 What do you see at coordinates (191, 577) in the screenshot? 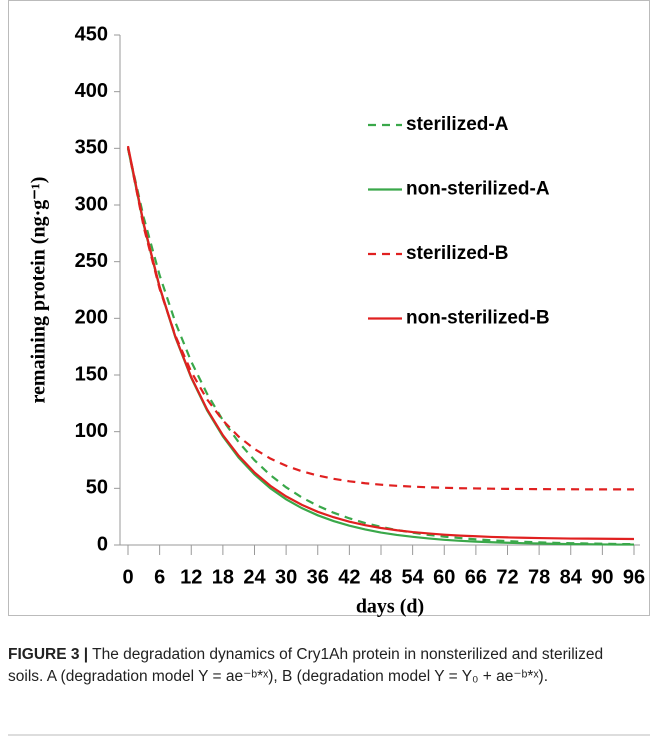
I see `x-tick-label: 12` at bounding box center [191, 577].